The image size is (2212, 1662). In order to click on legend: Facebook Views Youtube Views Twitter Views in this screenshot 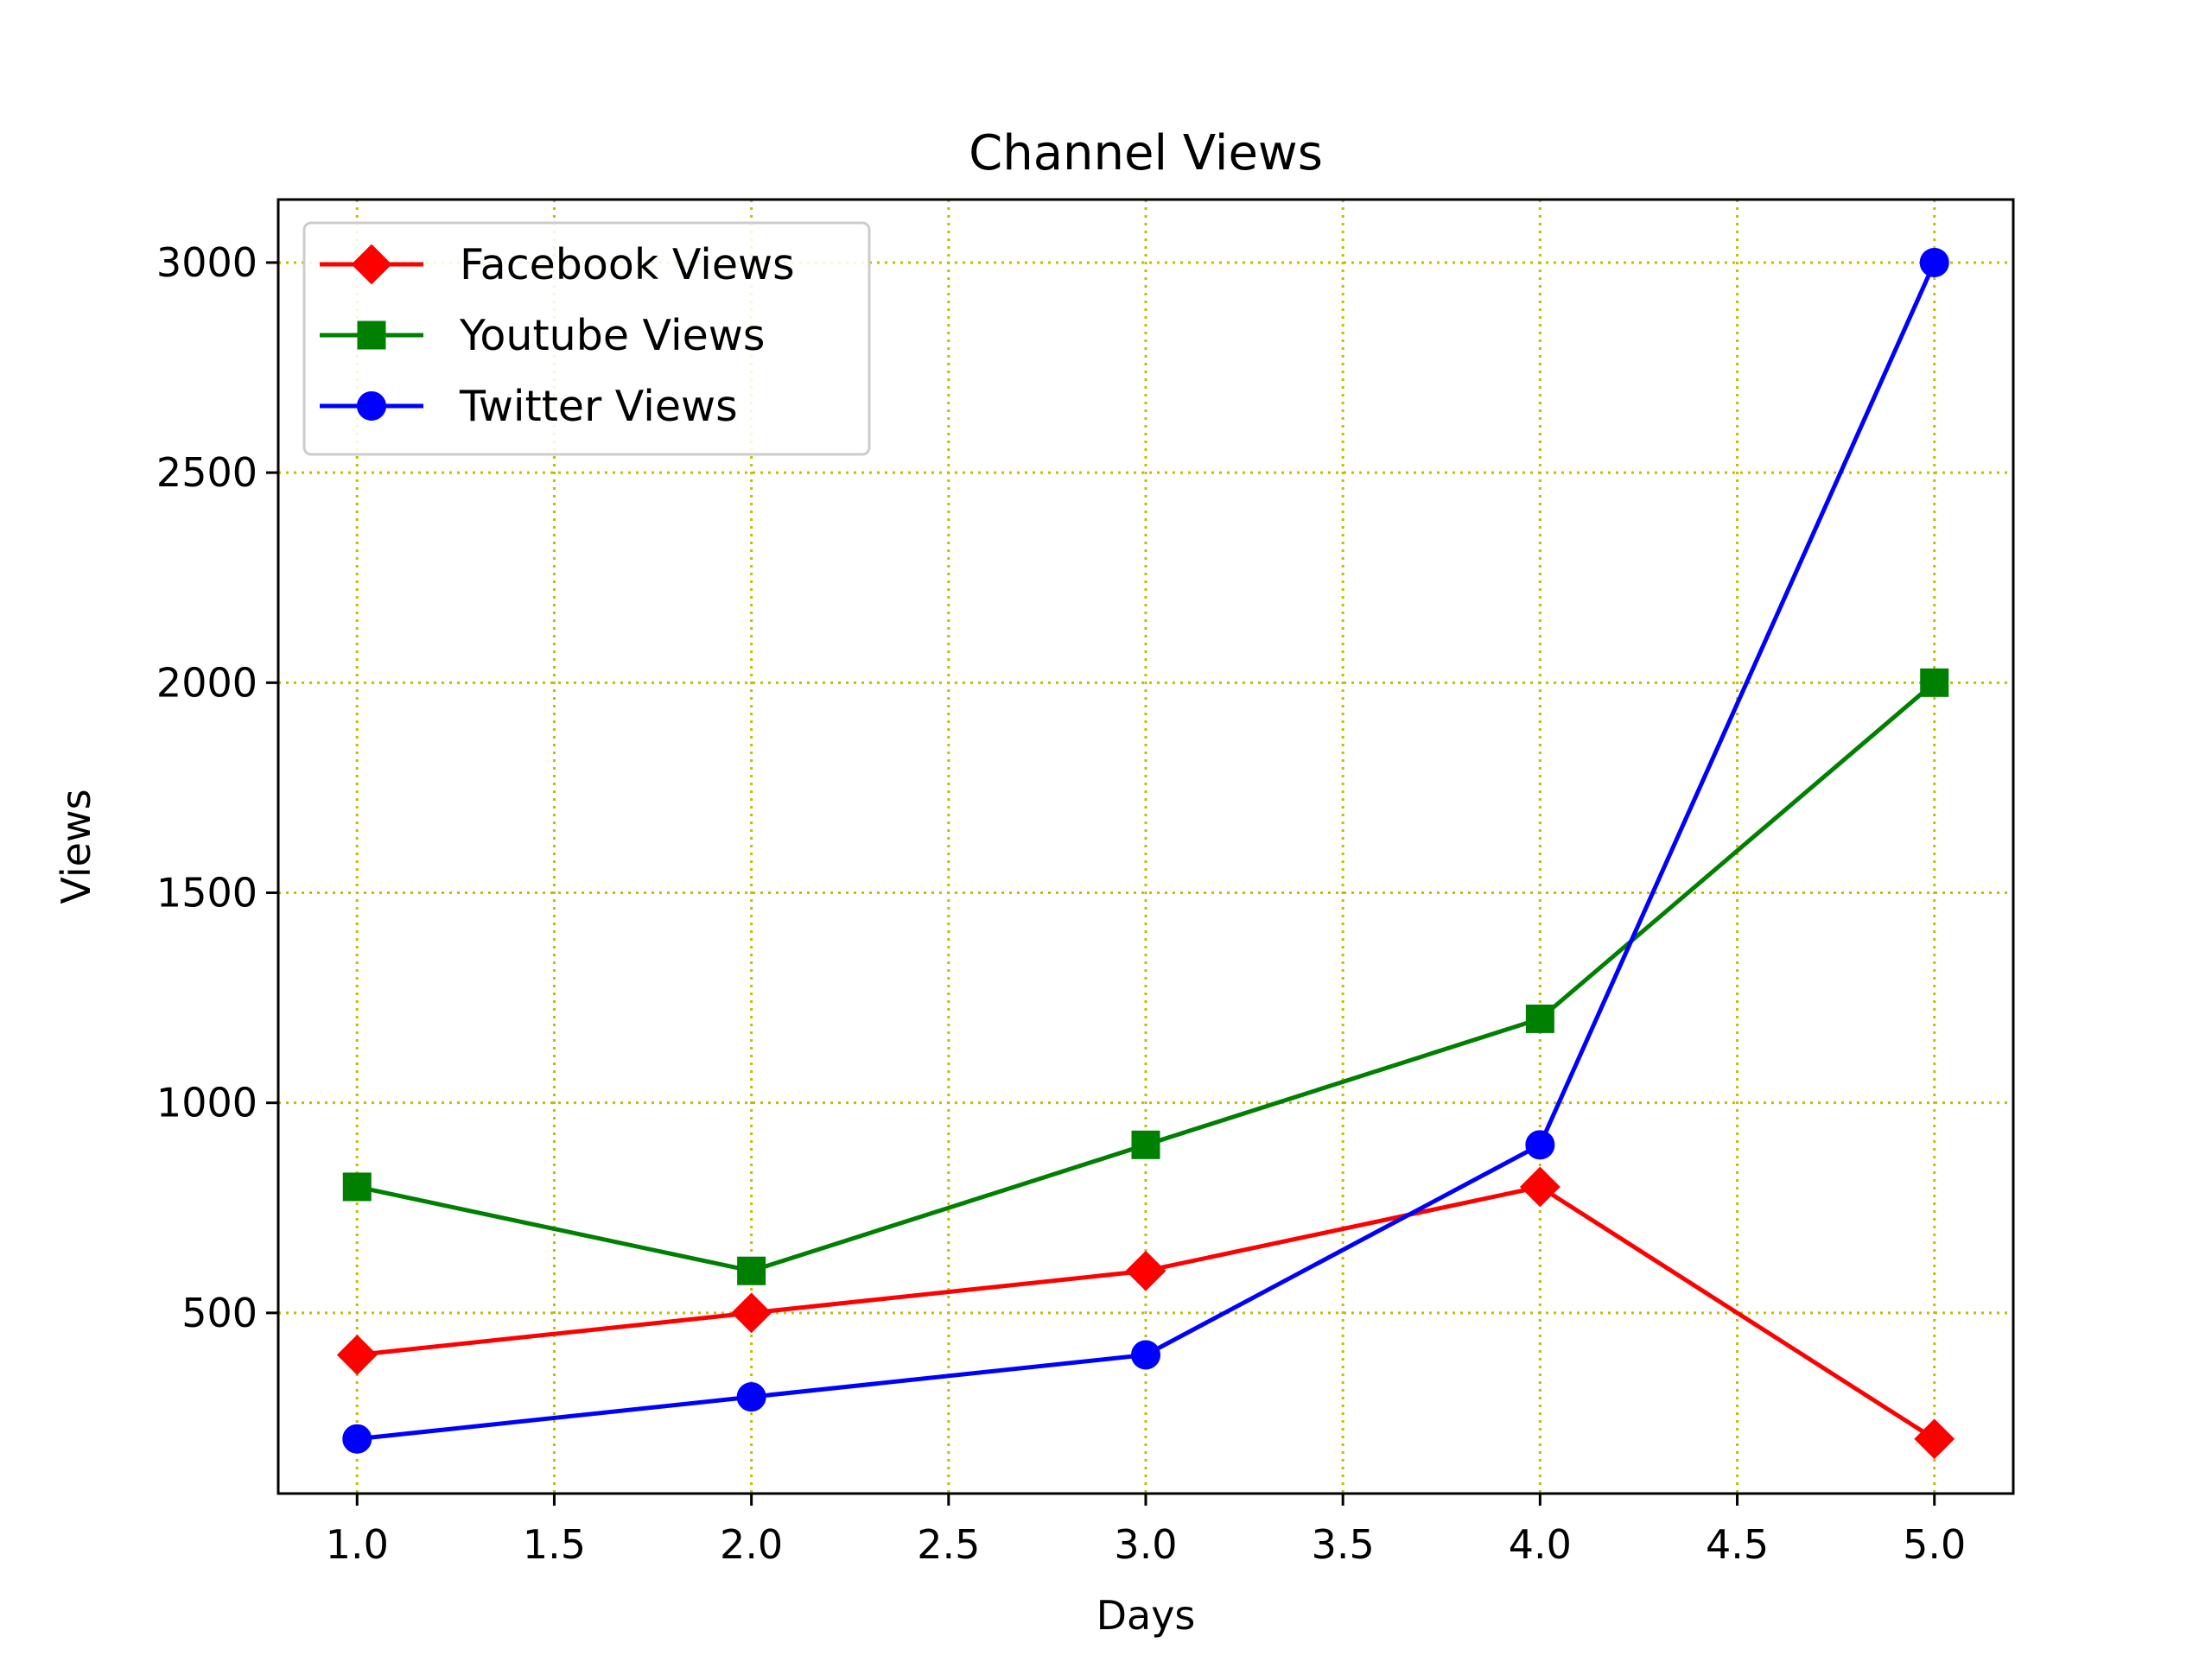, I will do `click(586, 338)`.